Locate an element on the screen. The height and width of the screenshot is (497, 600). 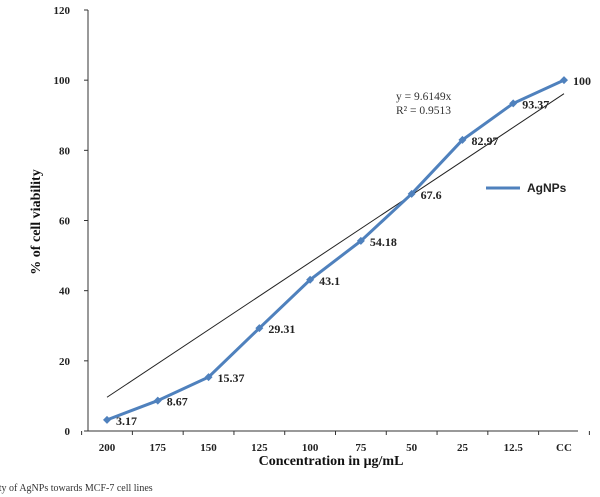
data-label: 29.31 is located at coordinates (281, 329).